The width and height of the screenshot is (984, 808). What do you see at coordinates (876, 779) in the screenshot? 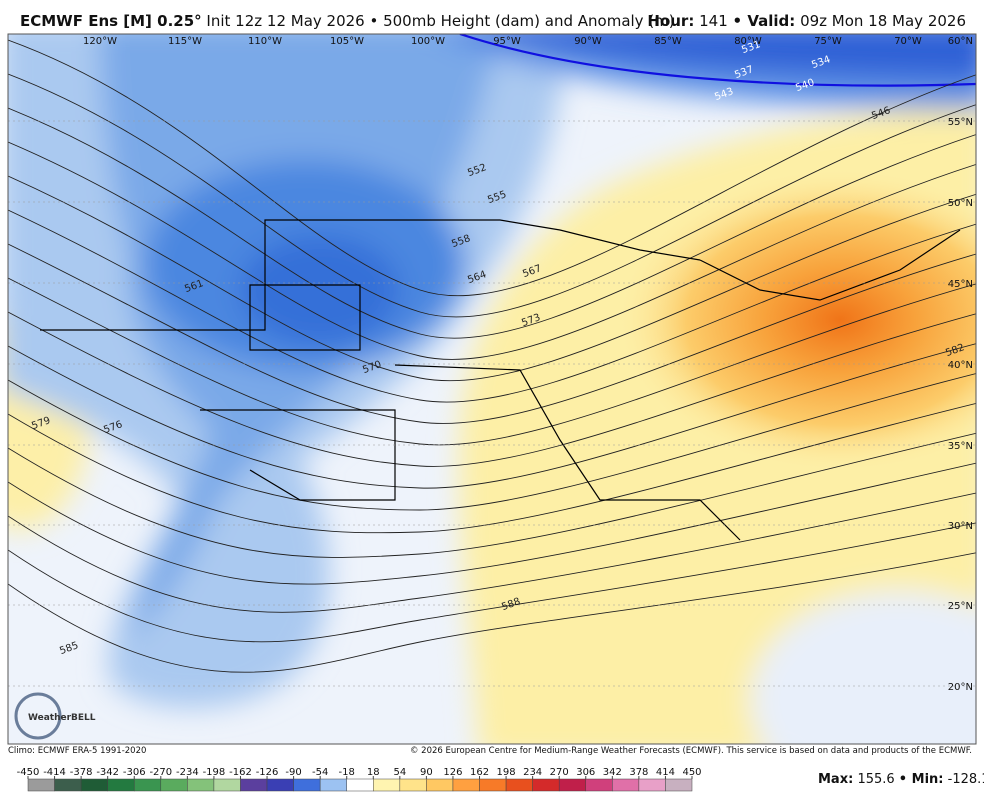
I see `max-value: 155.6` at bounding box center [876, 779].